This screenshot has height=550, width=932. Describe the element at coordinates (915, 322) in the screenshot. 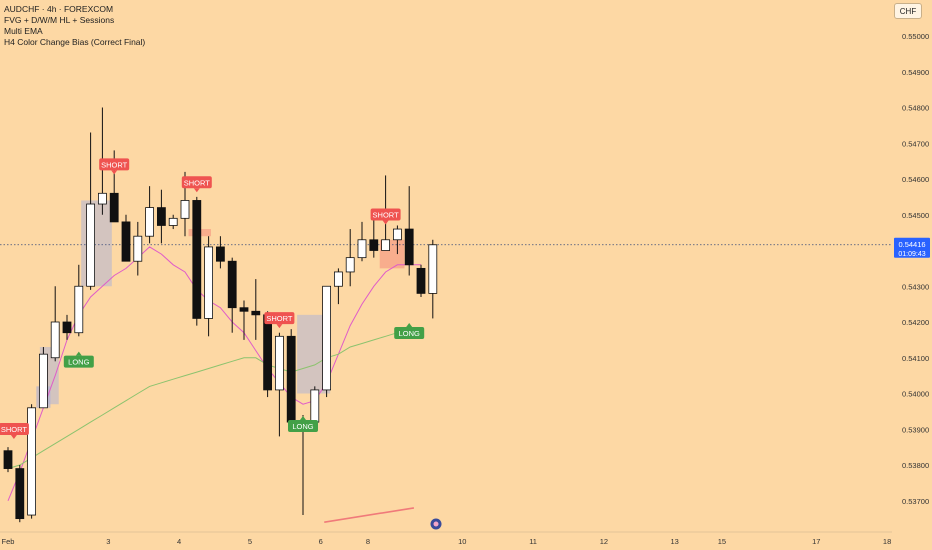

I see `price-tick-label: 0.54200` at that location.